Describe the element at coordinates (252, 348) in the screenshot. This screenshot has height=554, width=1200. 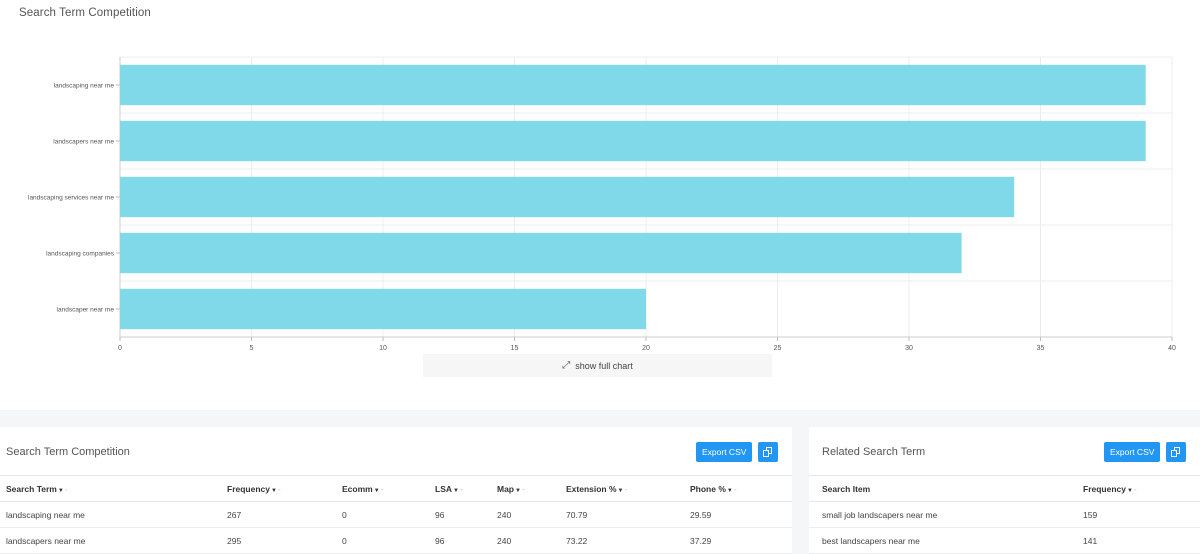
I see `x-tick-label: 5` at that location.